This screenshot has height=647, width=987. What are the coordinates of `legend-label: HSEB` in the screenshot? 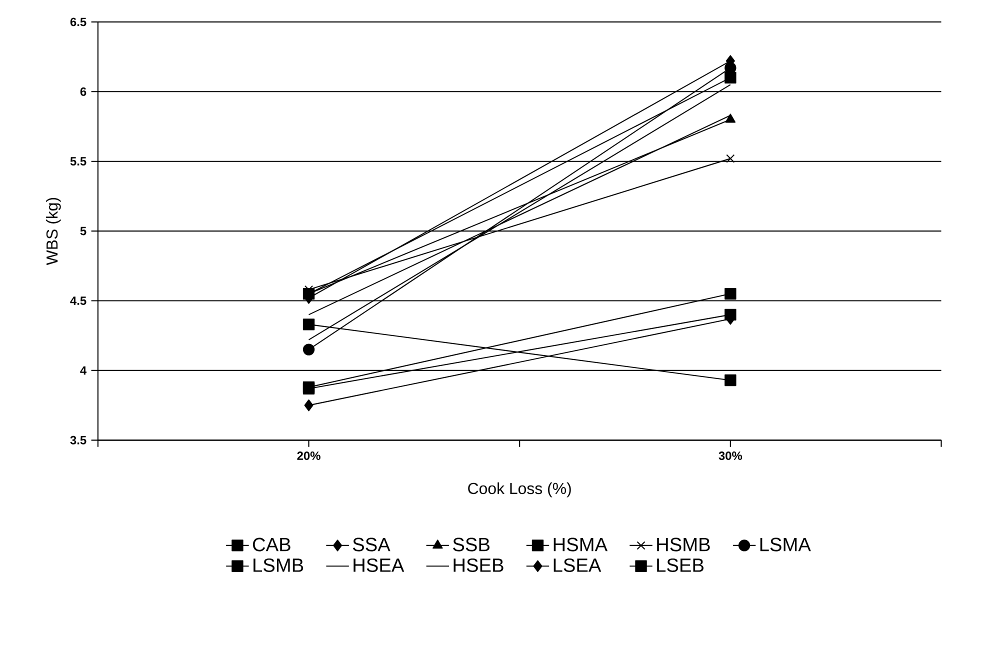 It's located at (479, 565).